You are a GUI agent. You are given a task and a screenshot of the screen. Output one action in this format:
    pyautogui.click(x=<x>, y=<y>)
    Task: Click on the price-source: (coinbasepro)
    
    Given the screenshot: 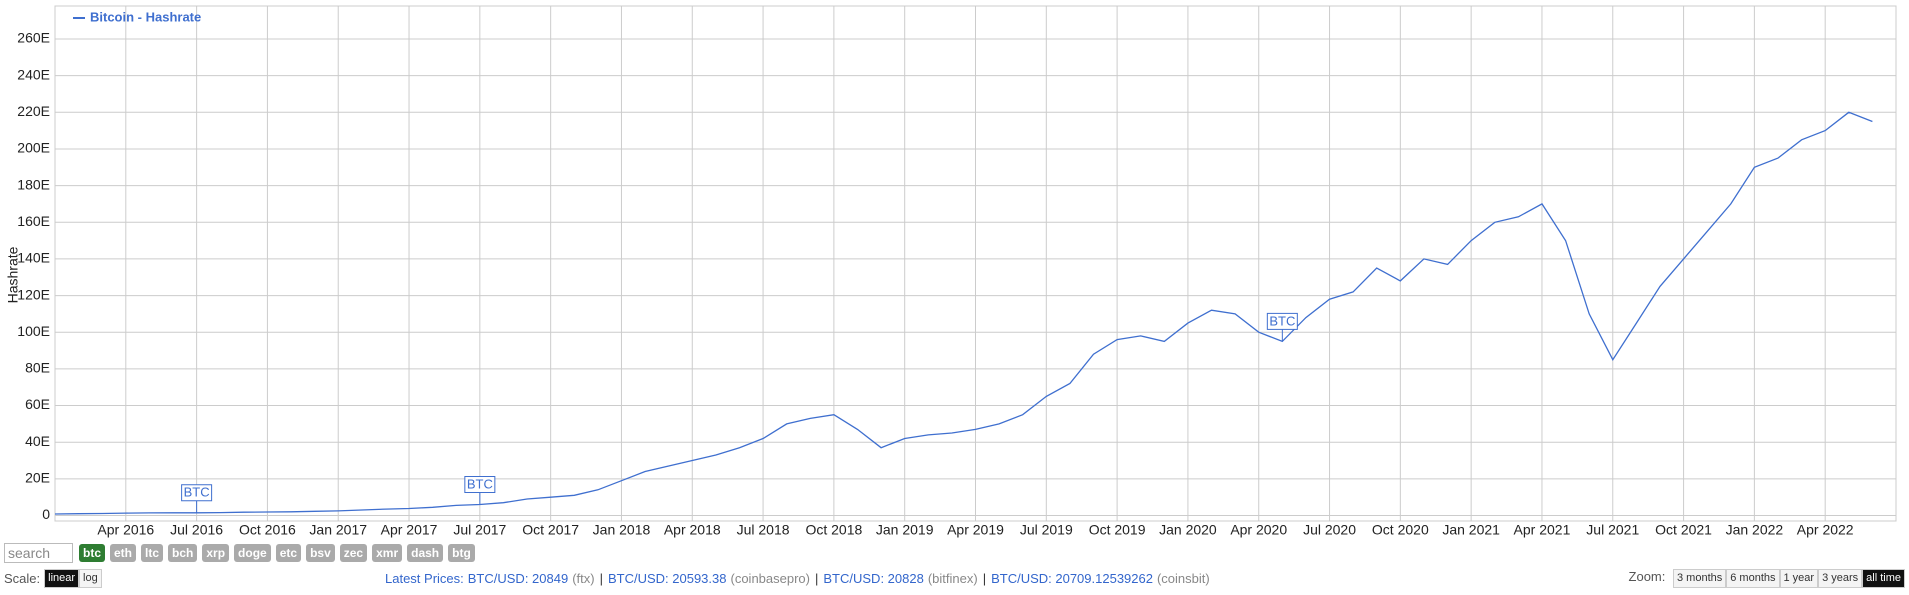 What is the action you would take?
    pyautogui.click(x=770, y=578)
    